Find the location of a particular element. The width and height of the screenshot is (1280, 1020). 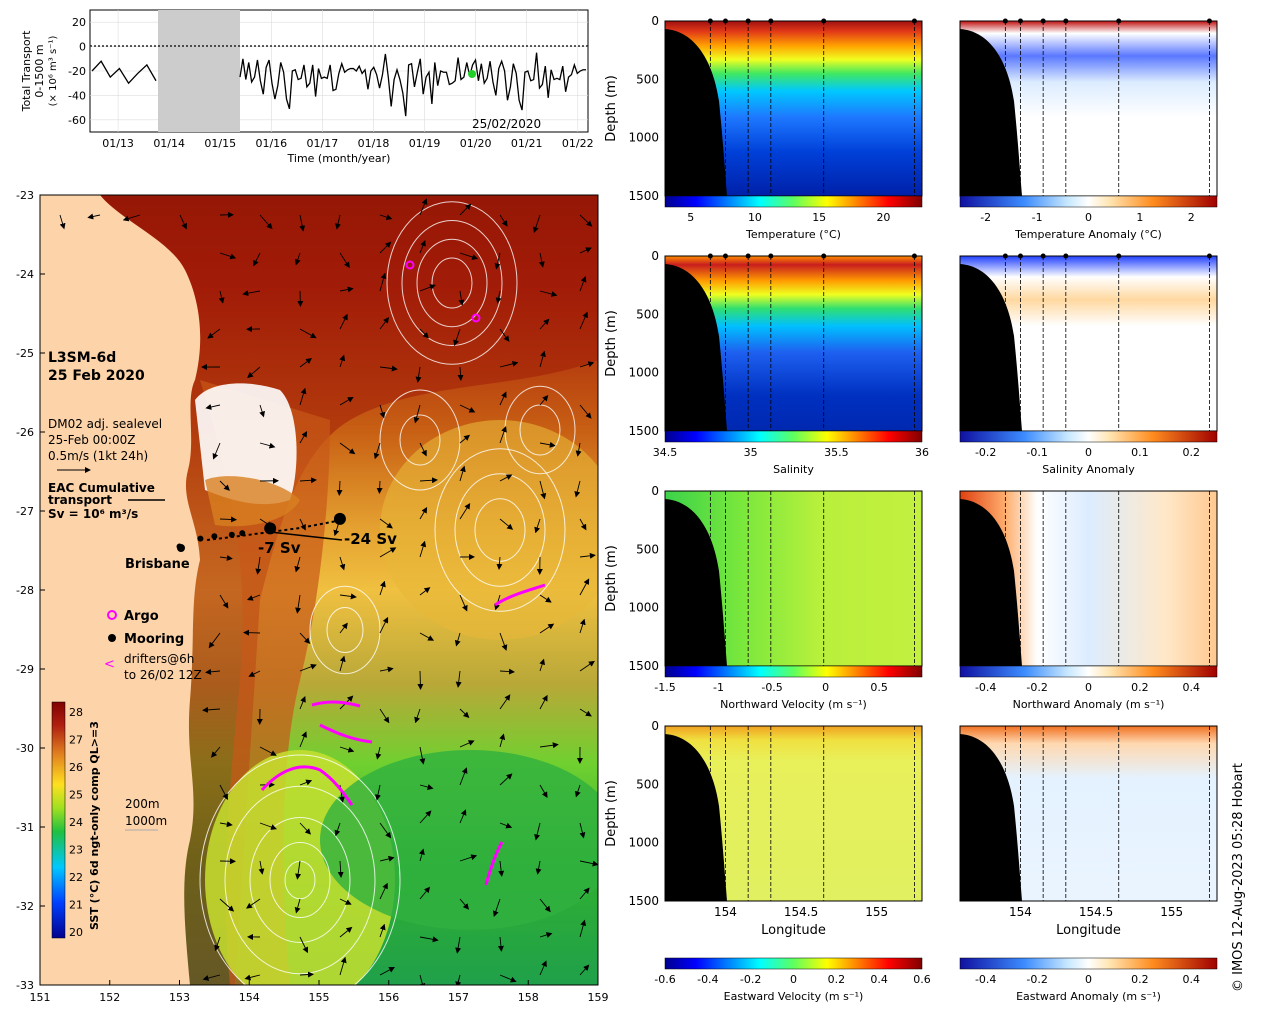

sst-colorbar-tick-label: 24 is located at coordinates (76, 822).